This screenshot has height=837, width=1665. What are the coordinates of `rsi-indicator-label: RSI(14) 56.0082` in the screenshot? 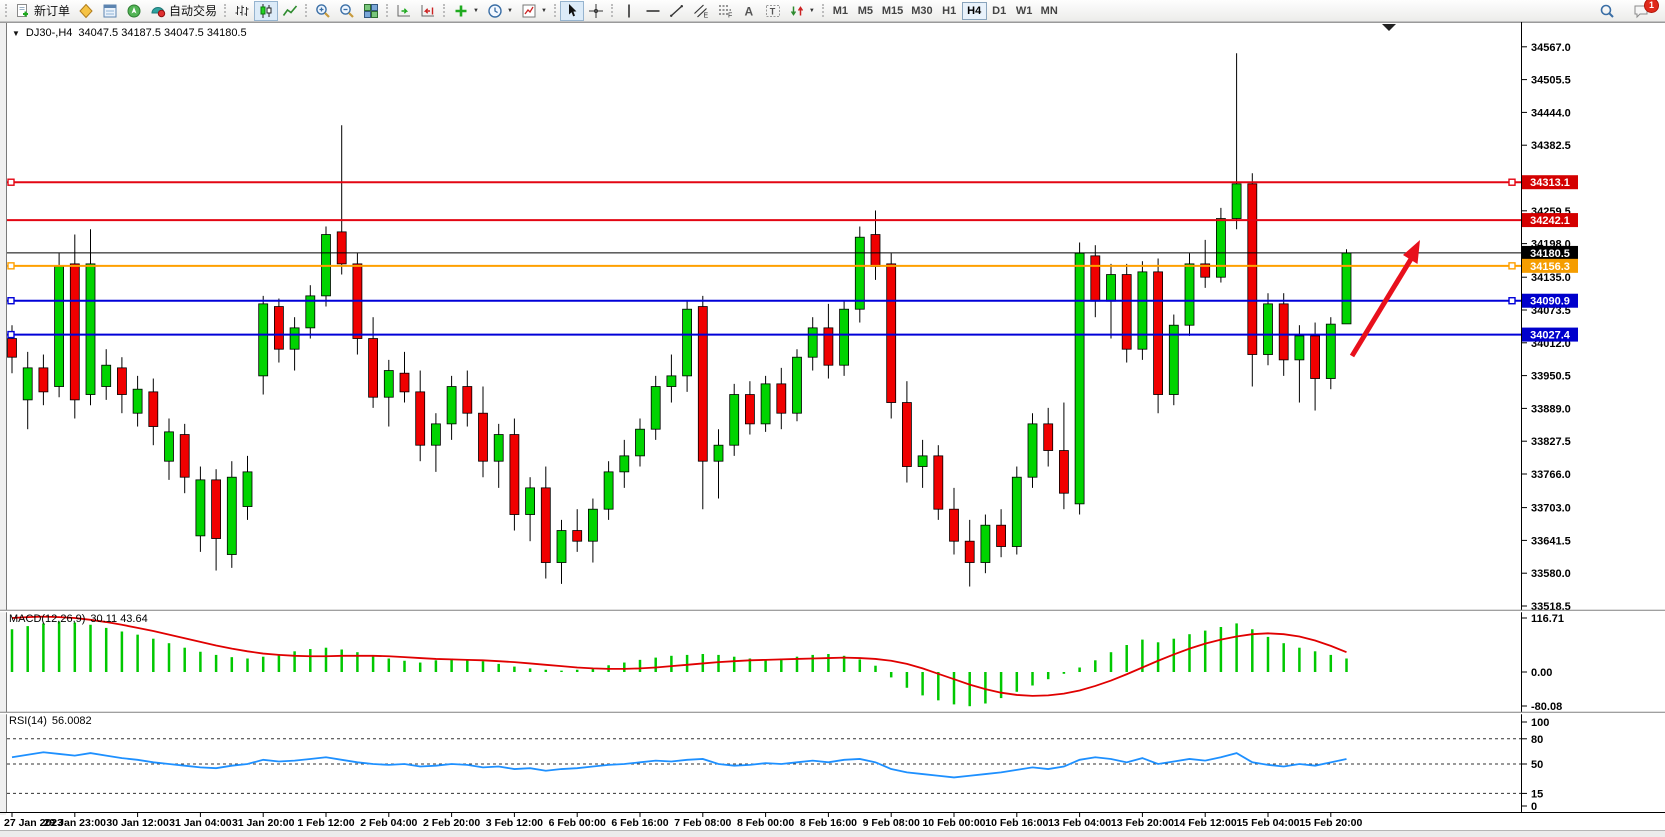 It's located at (50, 721).